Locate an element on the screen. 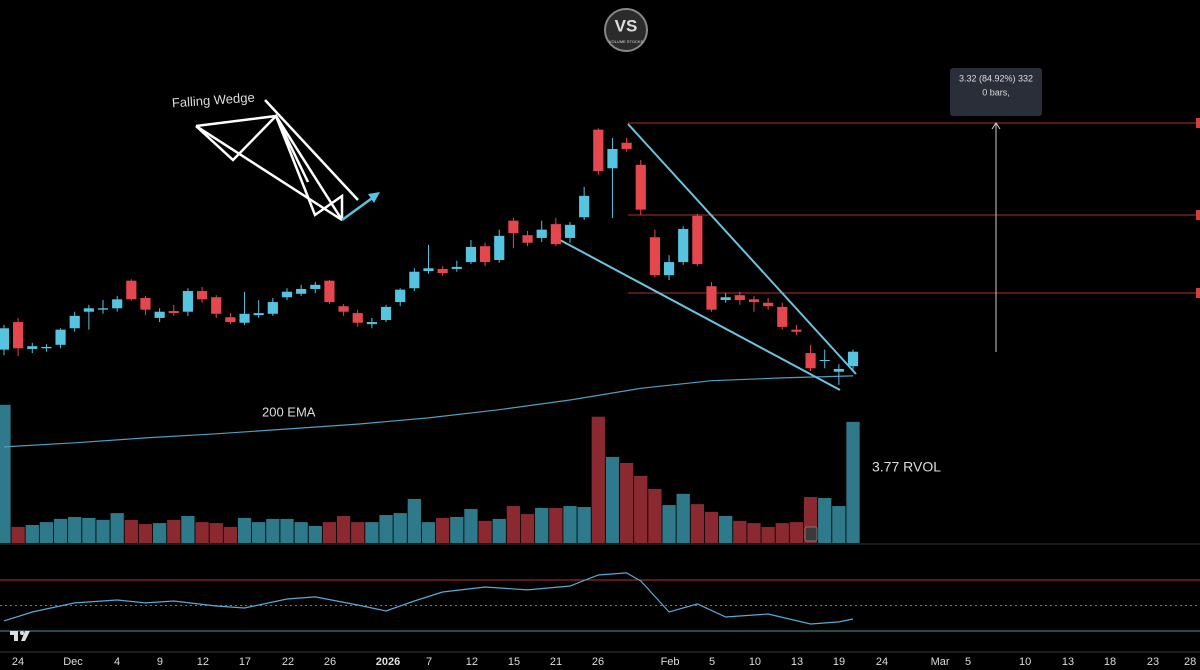  ema-line is located at coordinates (428, 411).